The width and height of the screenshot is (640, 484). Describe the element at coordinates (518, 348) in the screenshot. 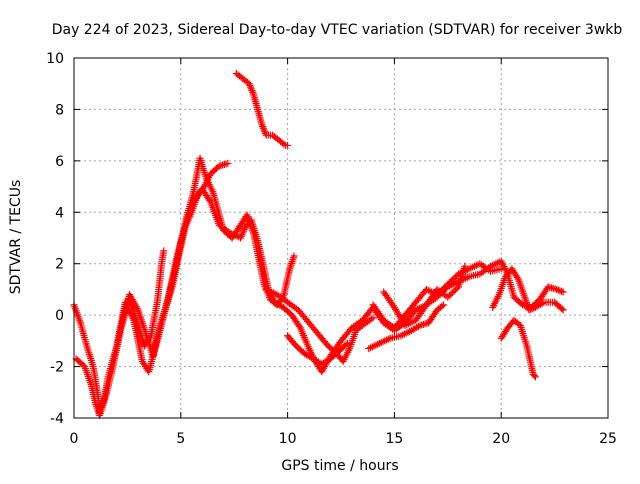

I see `series-track-k` at that location.